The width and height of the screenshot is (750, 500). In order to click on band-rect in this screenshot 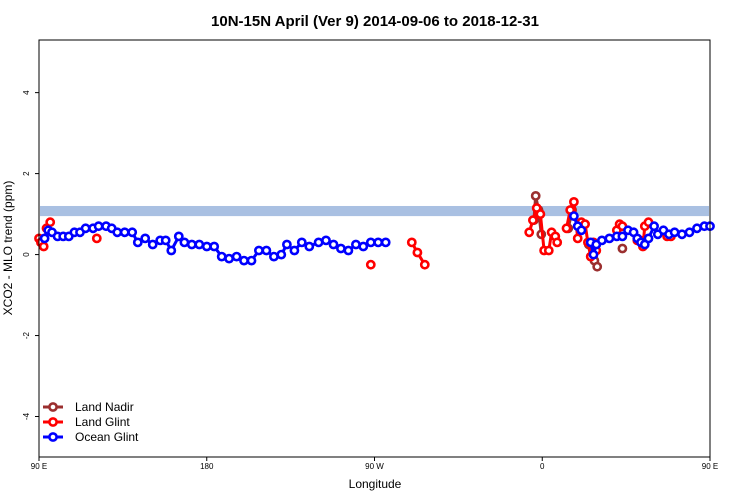, I will do `click(374, 211)`.